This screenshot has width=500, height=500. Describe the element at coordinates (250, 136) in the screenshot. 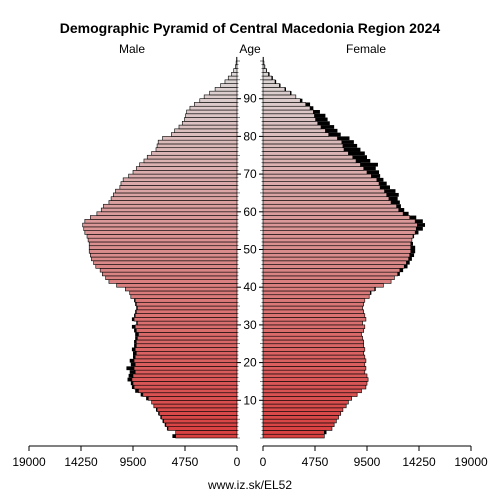

I see `age-tick-label: 80` at that location.